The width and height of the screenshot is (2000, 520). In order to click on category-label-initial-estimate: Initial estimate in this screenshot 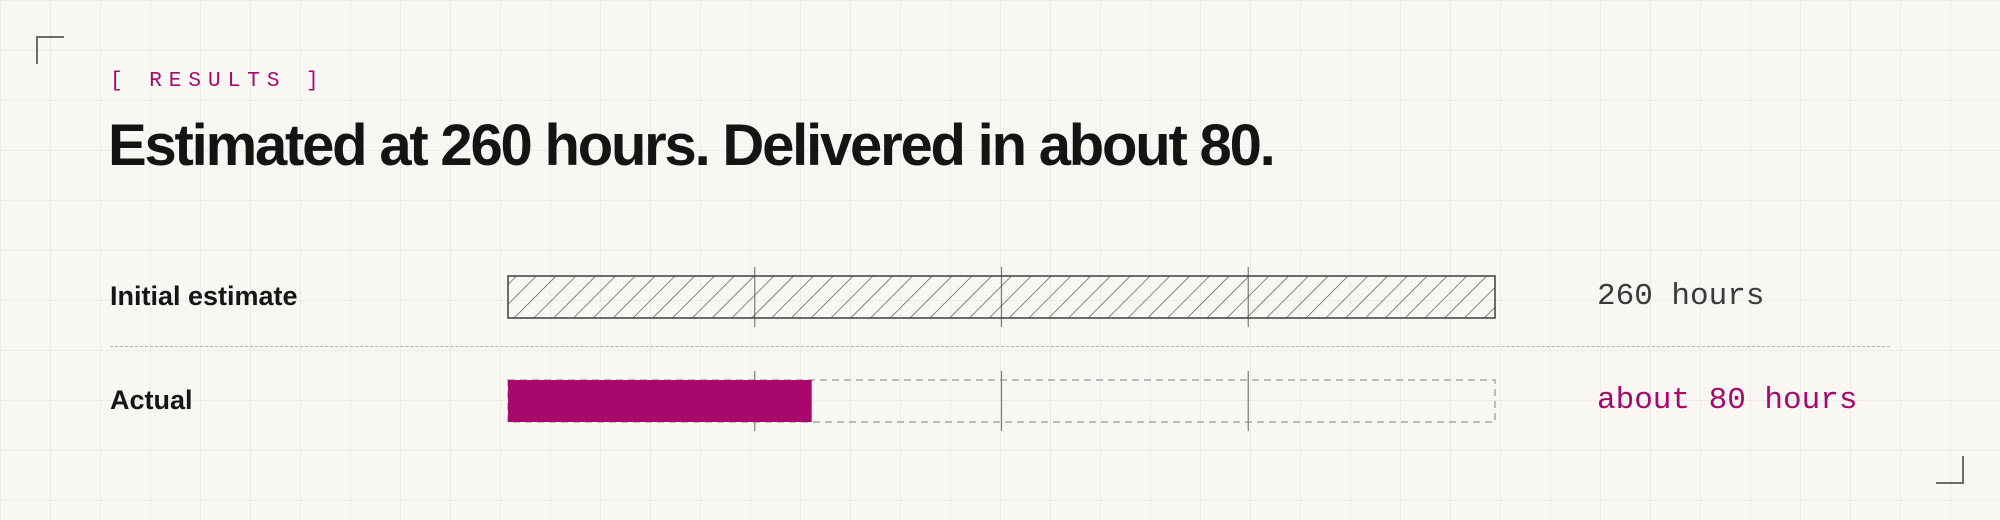, I will do `click(204, 296)`.